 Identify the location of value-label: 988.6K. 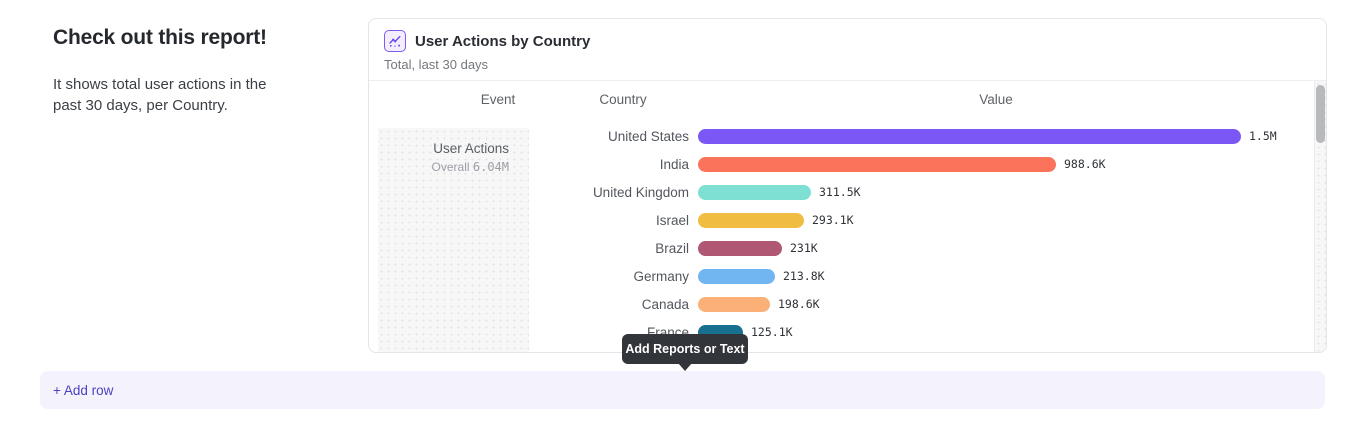
(1085, 164).